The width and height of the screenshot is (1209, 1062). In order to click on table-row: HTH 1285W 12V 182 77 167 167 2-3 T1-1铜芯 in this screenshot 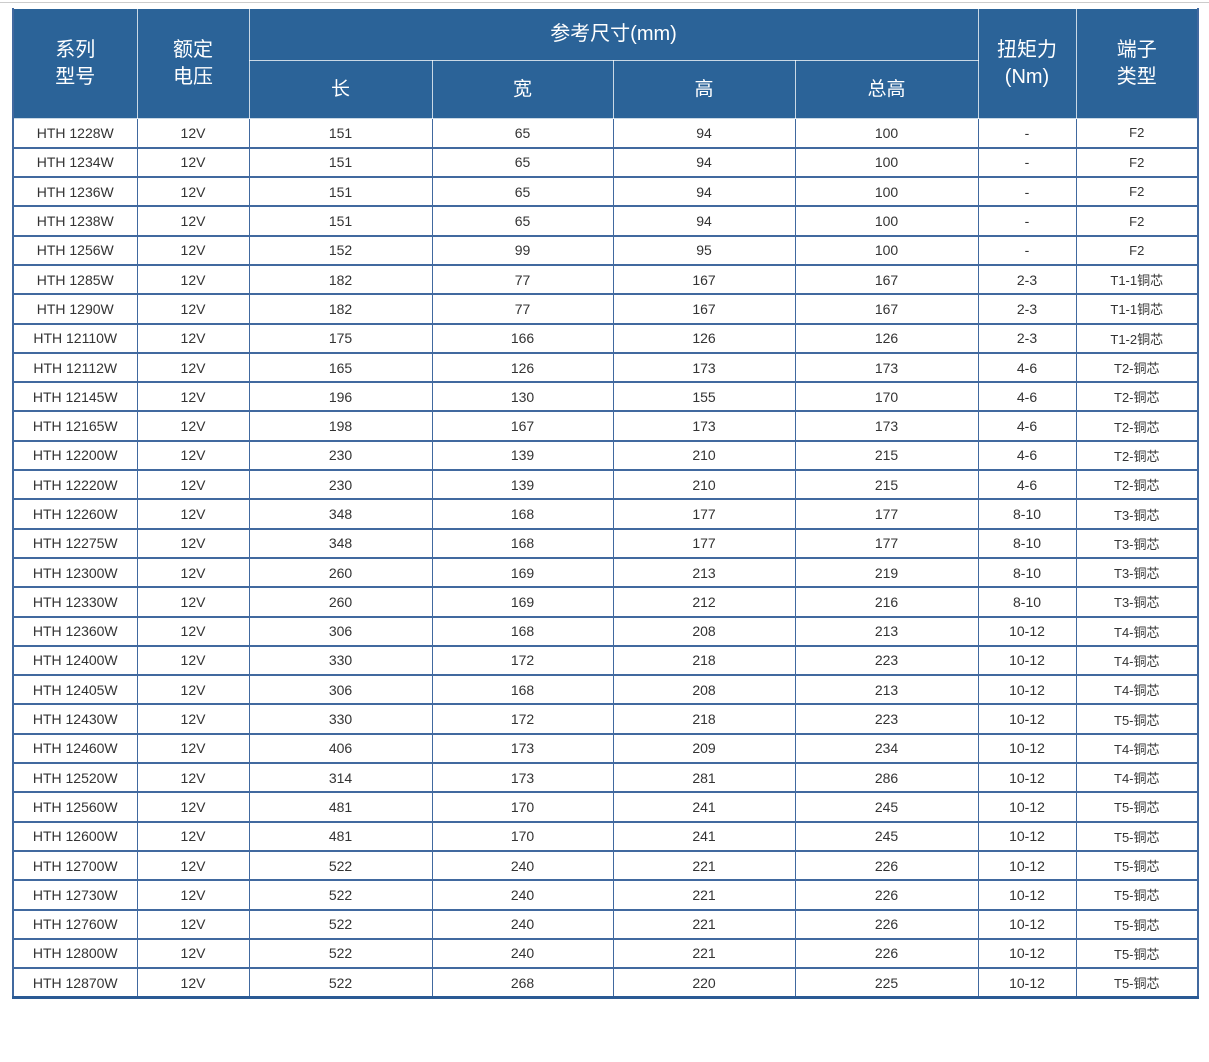, I will do `click(605, 279)`.